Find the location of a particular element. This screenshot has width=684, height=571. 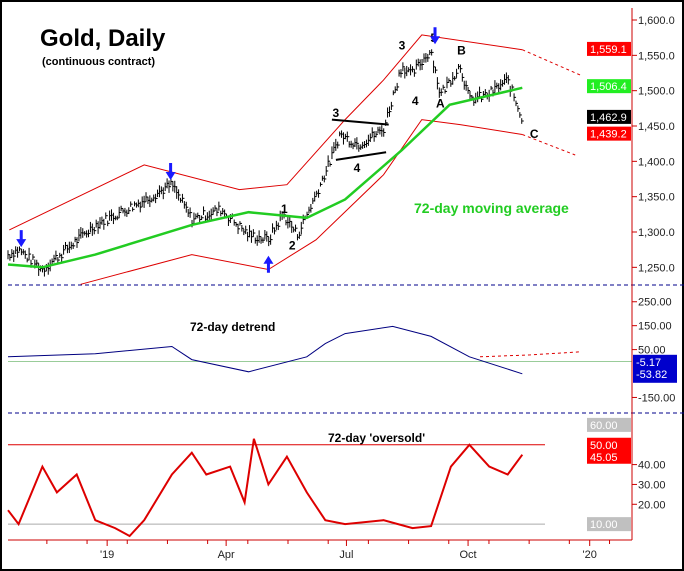

oscillator-line is located at coordinates (265, 488).